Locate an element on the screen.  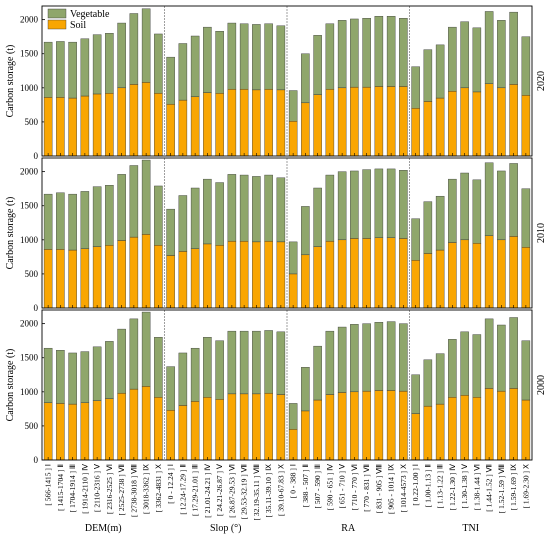
x-tick-label: [ 651 - 710 ] Ⅴ is located at coordinates (342, 485).